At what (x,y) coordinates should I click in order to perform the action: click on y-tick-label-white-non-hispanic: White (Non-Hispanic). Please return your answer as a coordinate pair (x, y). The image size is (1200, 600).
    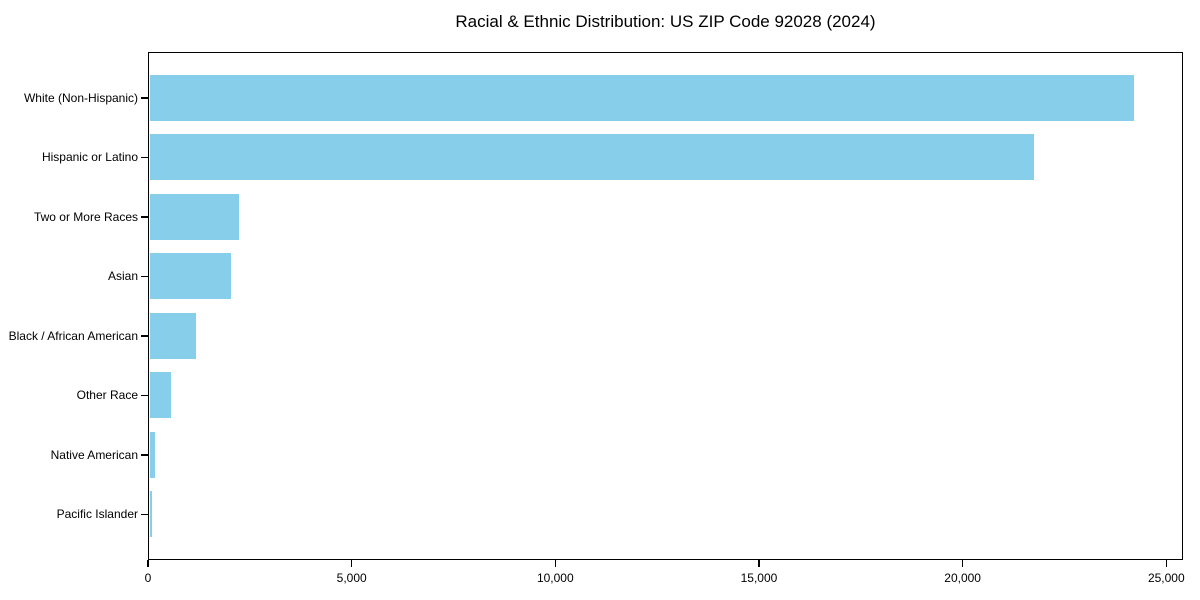
    Looking at the image, I should click on (80, 97).